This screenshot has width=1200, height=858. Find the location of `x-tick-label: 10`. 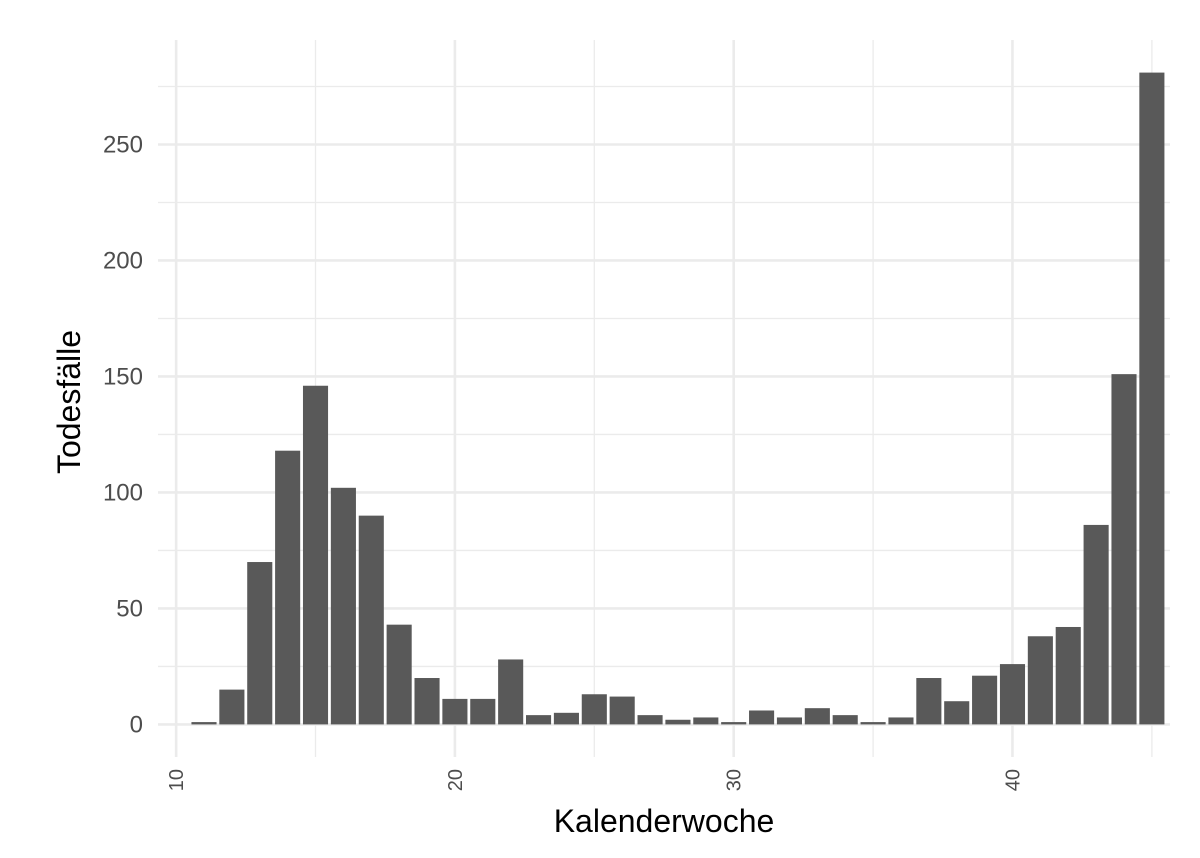

x-tick-label: 10 is located at coordinates (177, 780).